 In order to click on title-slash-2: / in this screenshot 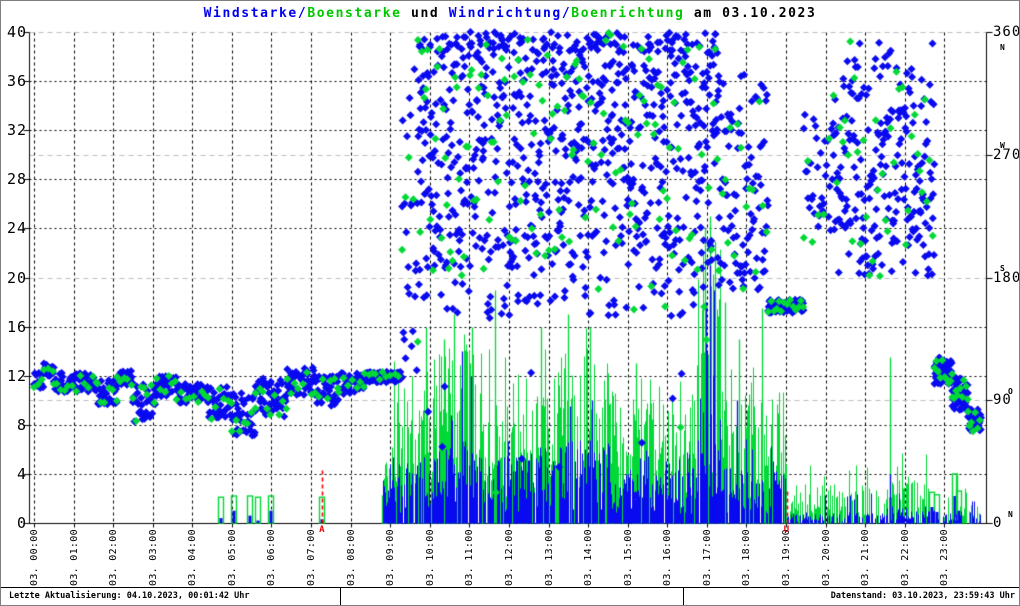, I will do `click(566, 13)`.